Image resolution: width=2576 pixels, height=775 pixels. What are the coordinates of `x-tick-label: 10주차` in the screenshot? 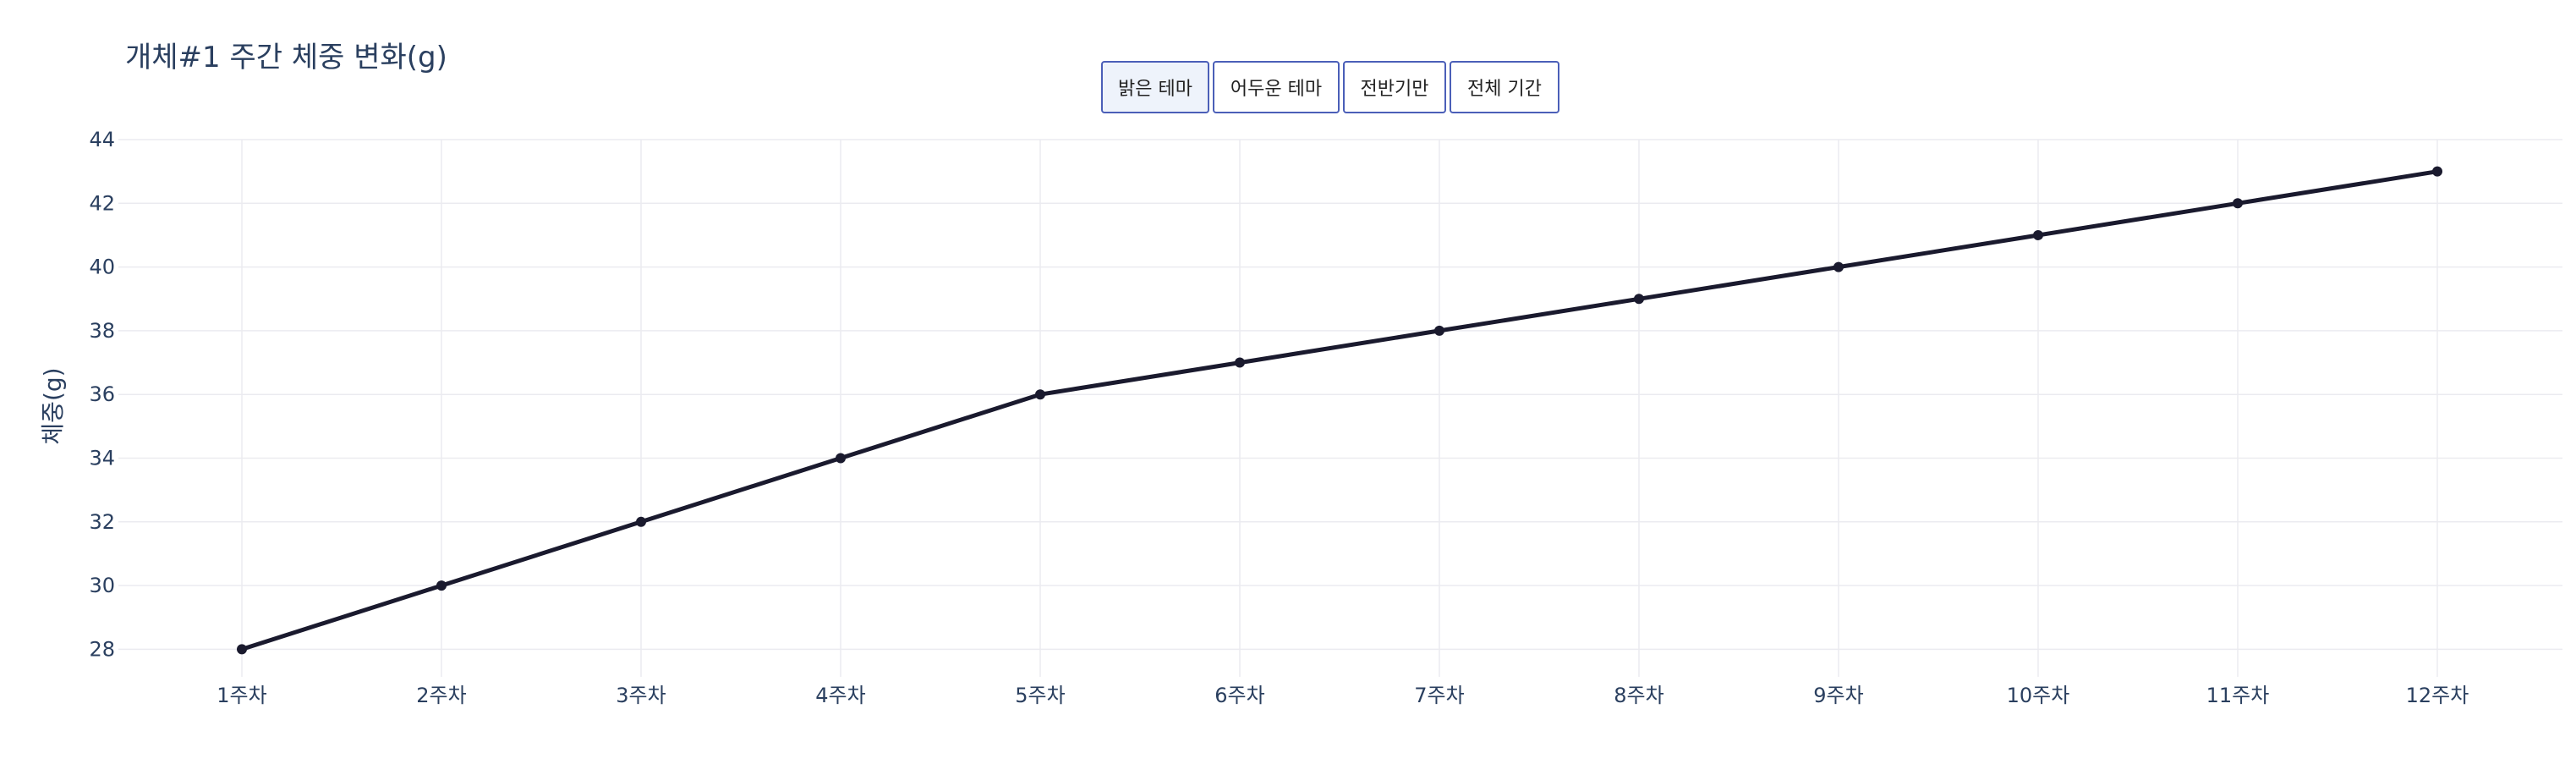 It's located at (2038, 695).